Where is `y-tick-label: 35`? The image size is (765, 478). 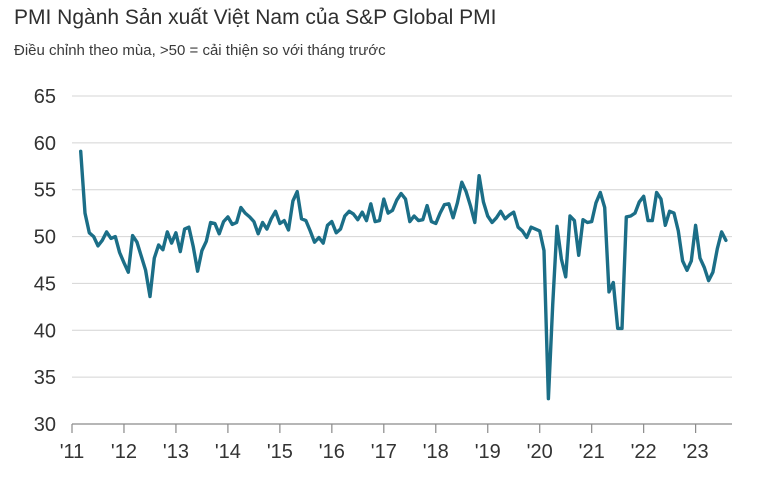
y-tick-label: 35 is located at coordinates (45, 378).